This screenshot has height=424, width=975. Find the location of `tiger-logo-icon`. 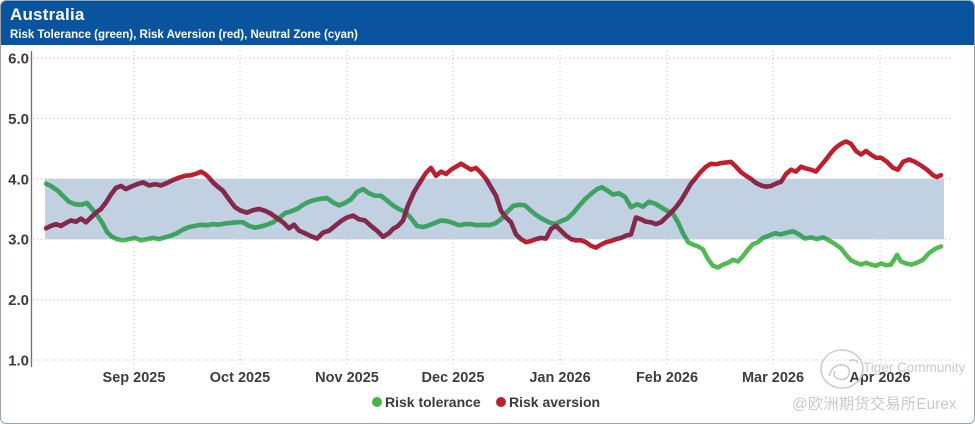

tiger-logo-icon is located at coordinates (842, 369).